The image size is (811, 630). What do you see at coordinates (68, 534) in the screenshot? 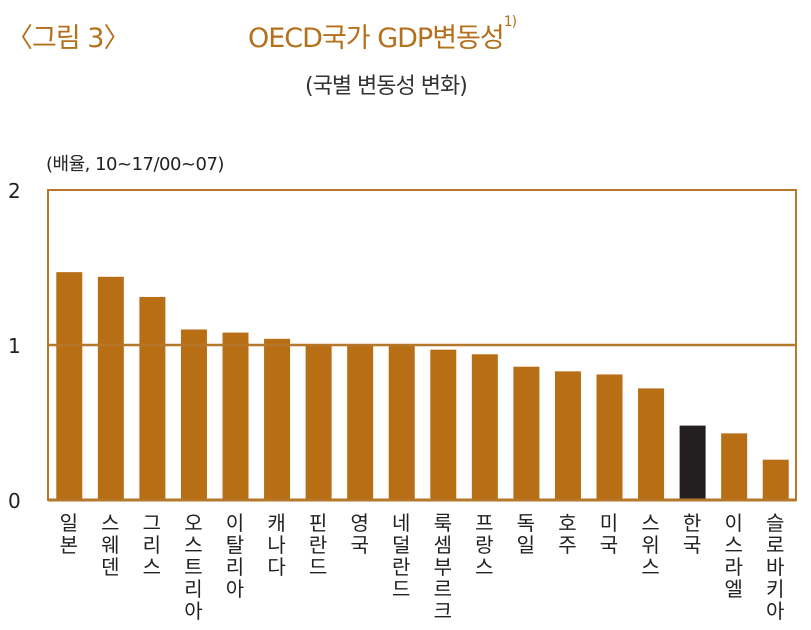
I see `x-tick-label: 일본` at bounding box center [68, 534].